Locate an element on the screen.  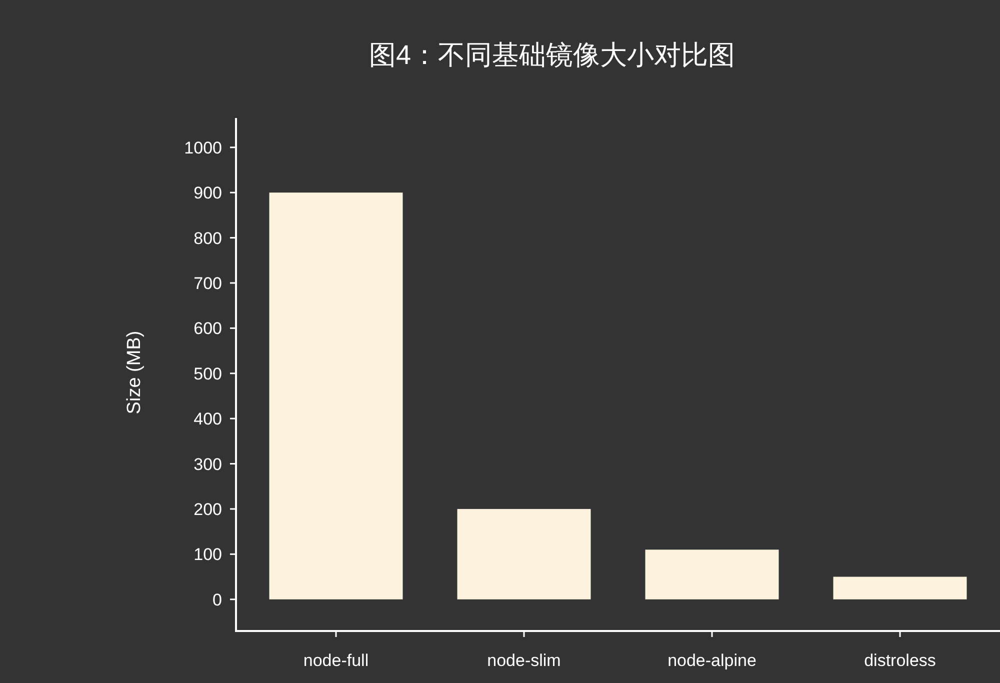
y-tick-label: 500 is located at coordinates (208, 374).